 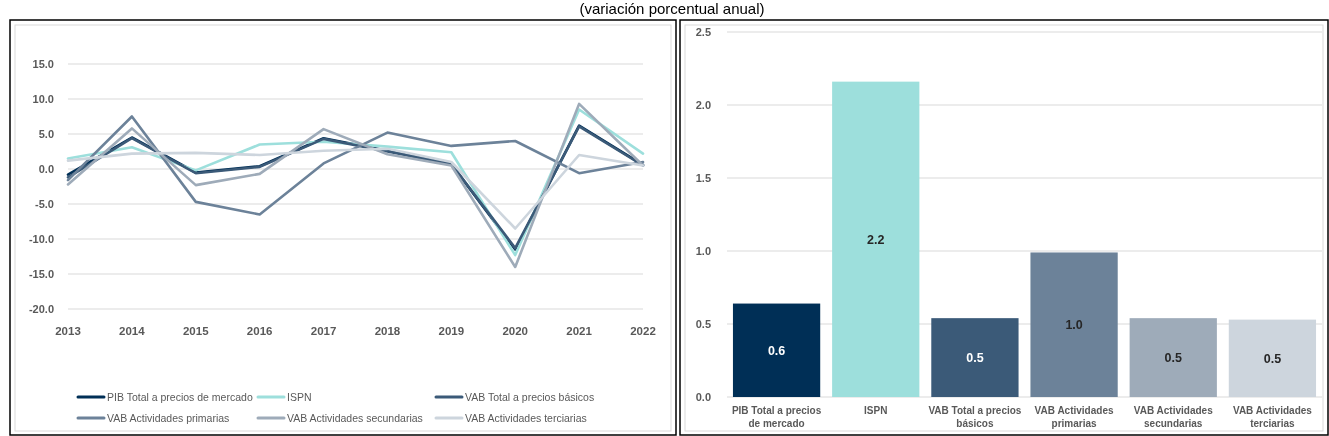 I want to click on x-tick-label: 2014, so click(x=132, y=331).